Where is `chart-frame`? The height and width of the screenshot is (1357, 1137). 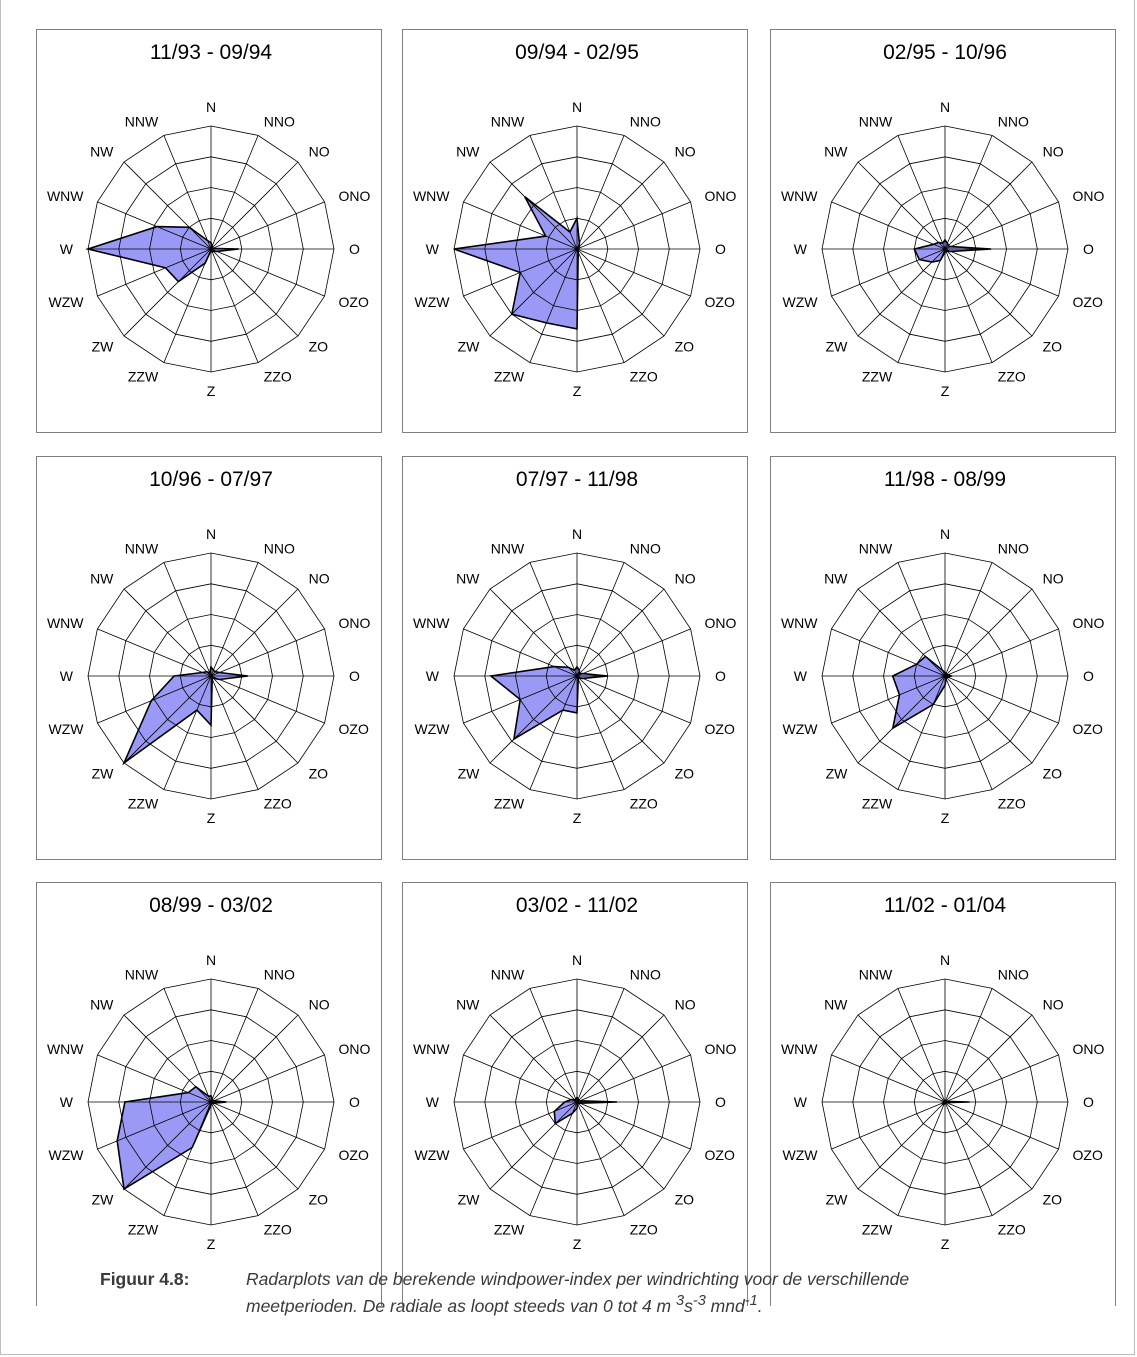
chart-frame is located at coordinates (209, 658).